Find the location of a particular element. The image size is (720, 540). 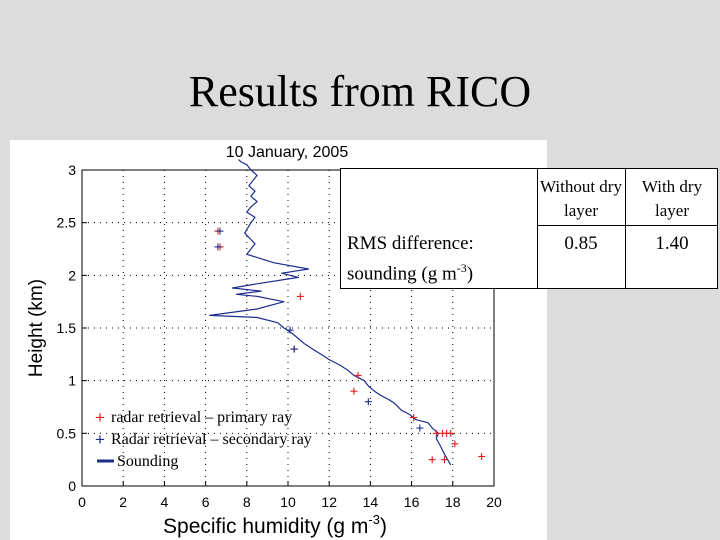

x-tick-label: 6 is located at coordinates (206, 502).